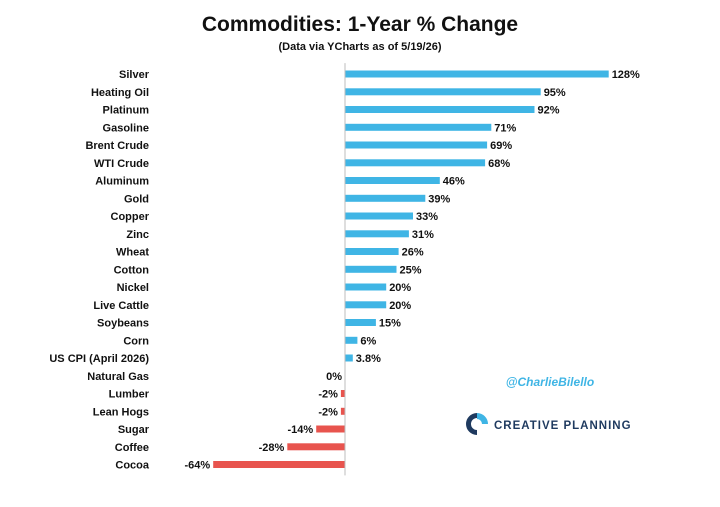  I want to click on data-label: 128%, so click(626, 75).